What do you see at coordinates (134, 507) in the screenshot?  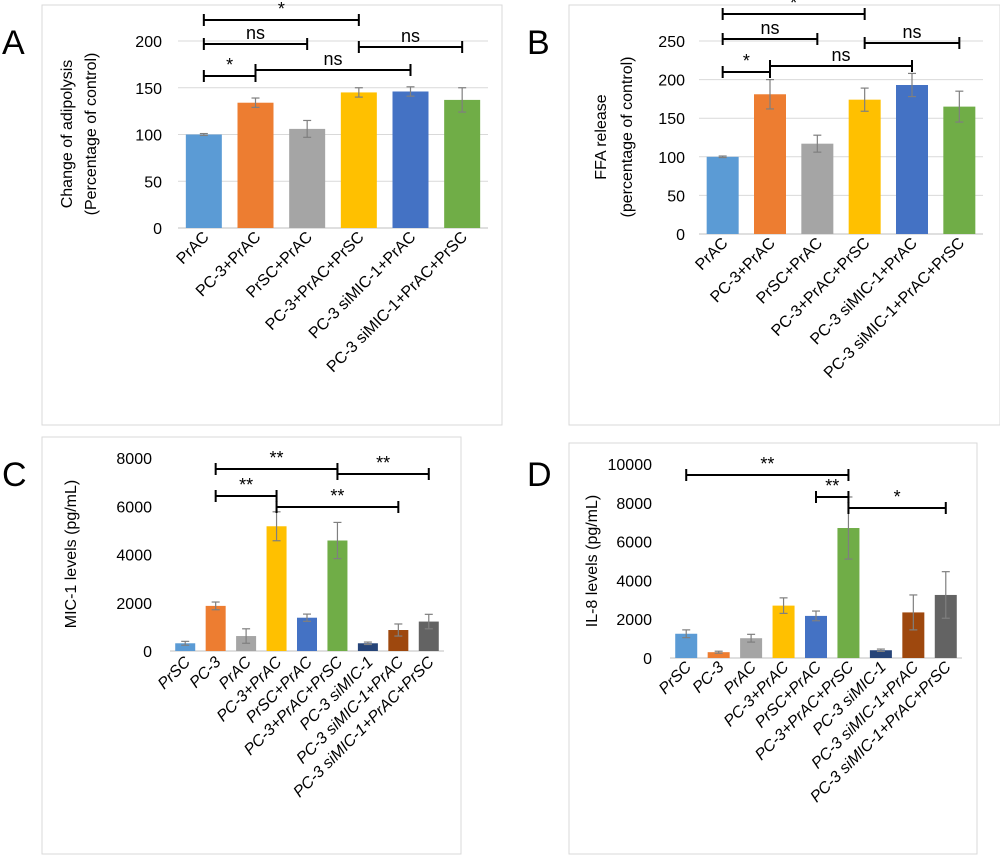 I see `panel-c-y-tick-label: 6000` at bounding box center [134, 507].